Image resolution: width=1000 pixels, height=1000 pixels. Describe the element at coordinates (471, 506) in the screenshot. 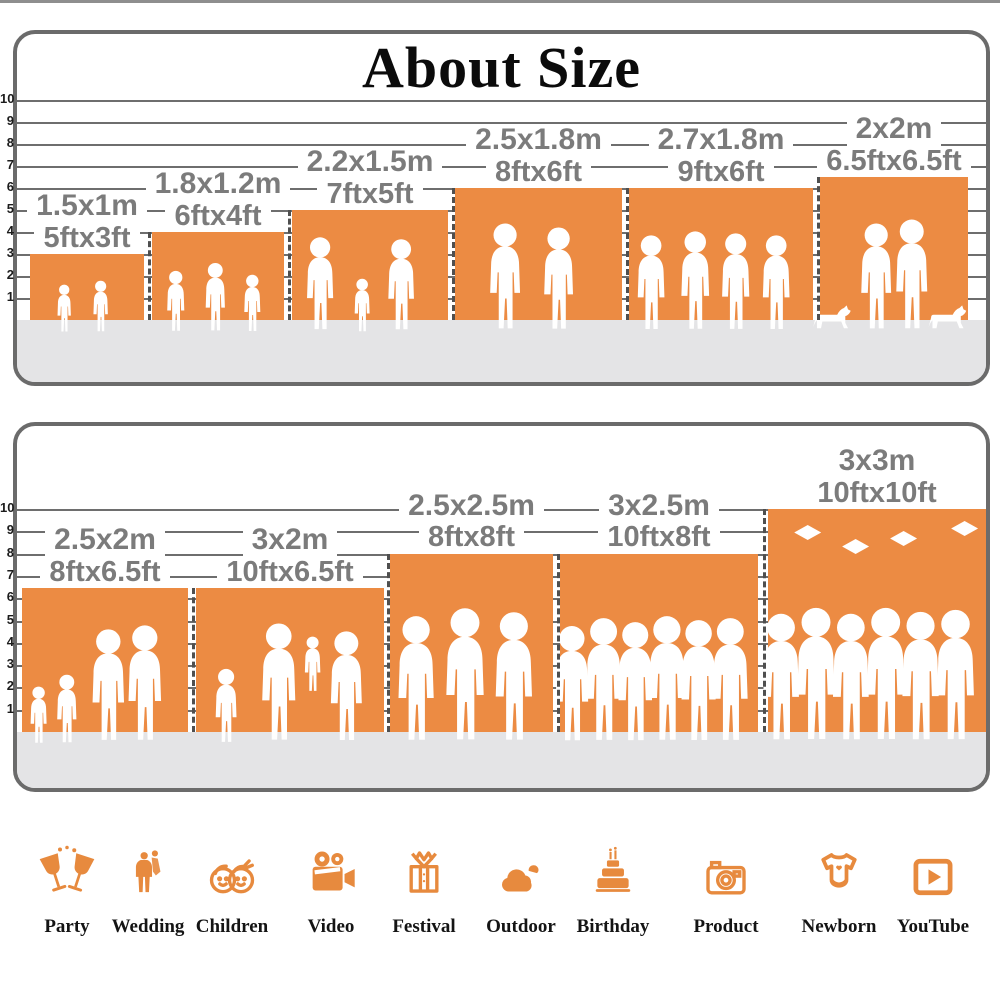

I see `size-label-meters: 2.5x2.5m` at that location.